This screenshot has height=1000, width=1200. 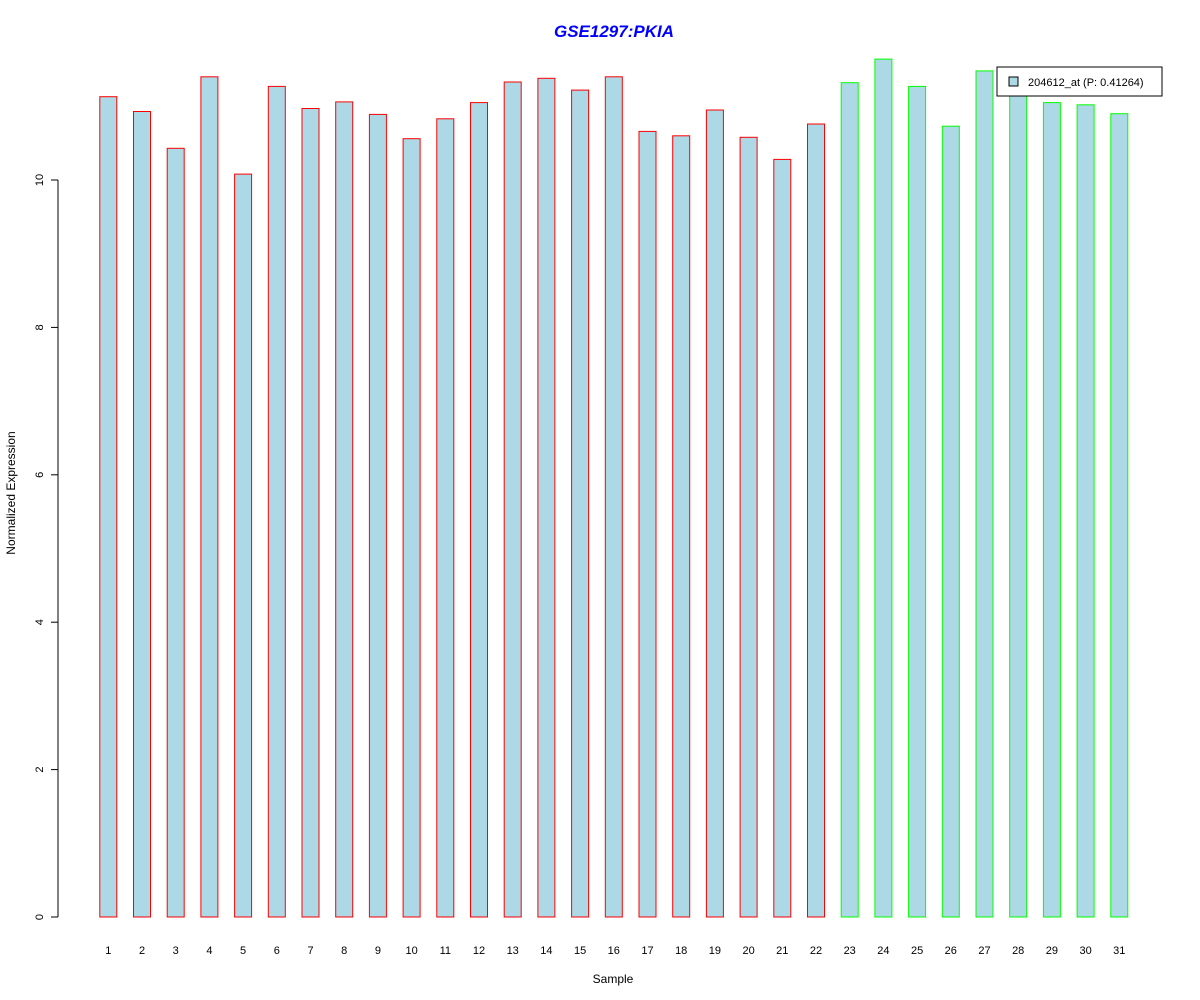 I want to click on x-tick-label: 18, so click(x=681, y=951).